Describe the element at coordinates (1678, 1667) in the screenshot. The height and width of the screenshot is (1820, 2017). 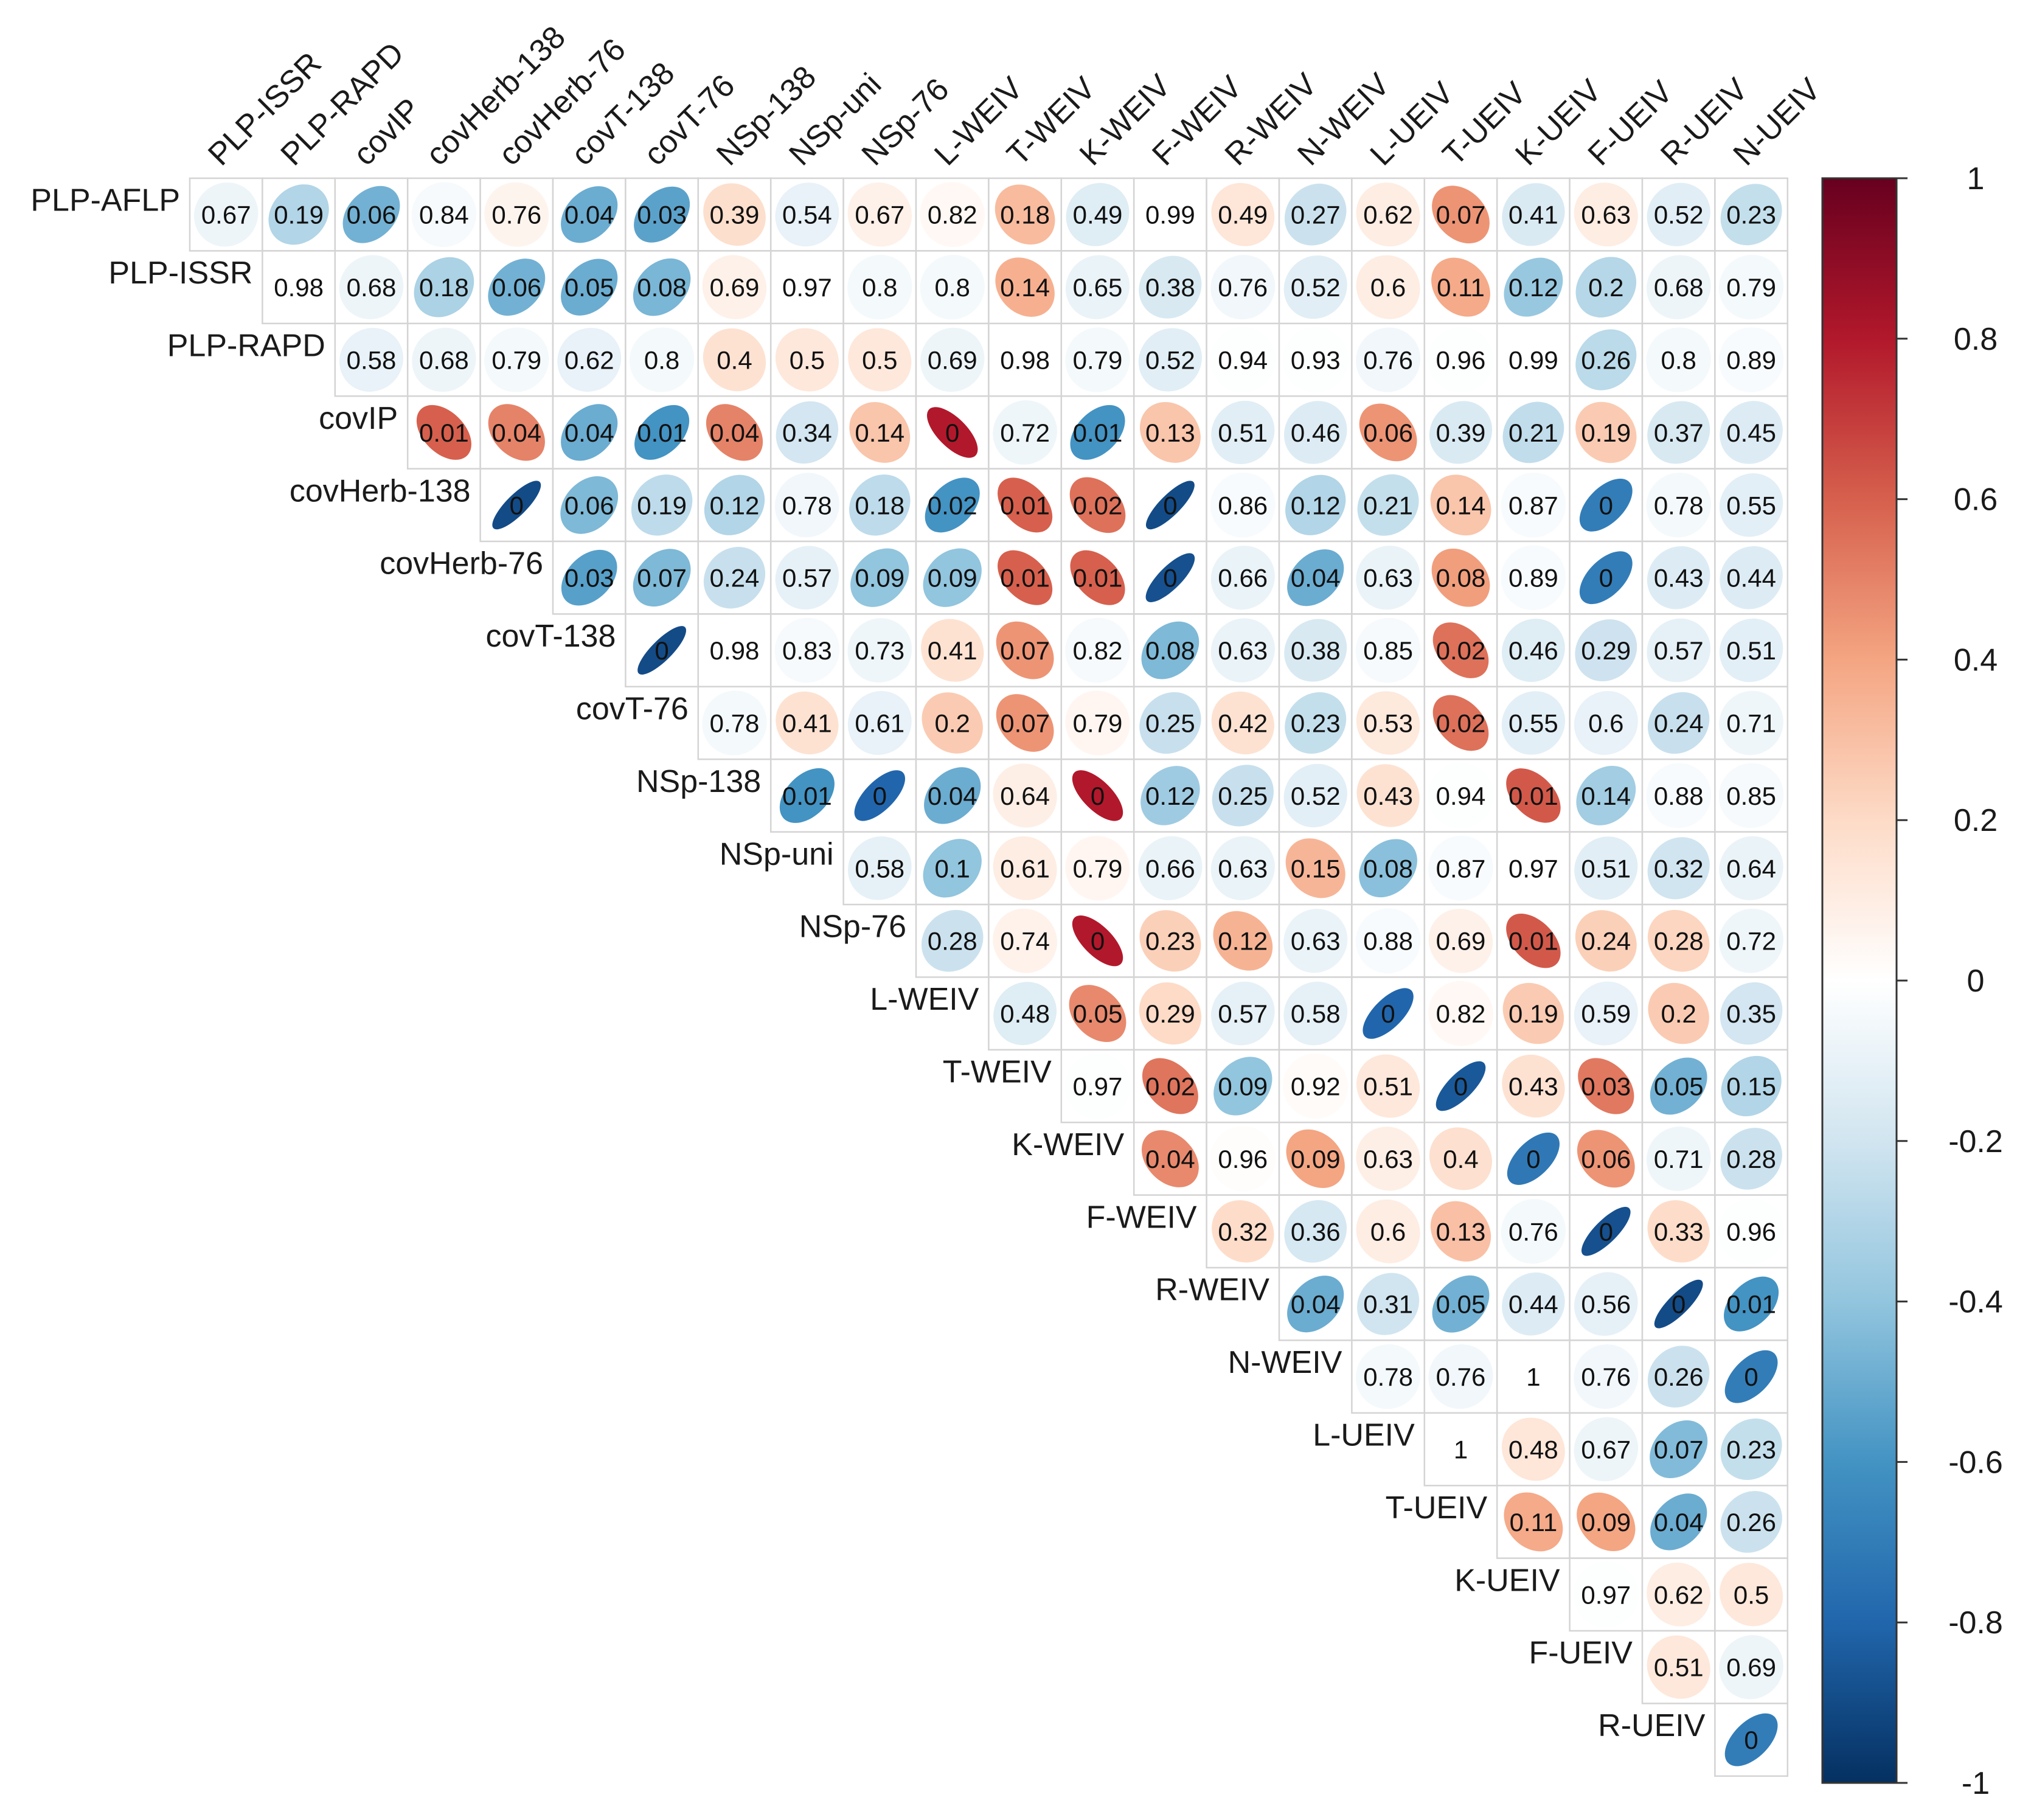
I see `matrix-cell: 0.51` at that location.